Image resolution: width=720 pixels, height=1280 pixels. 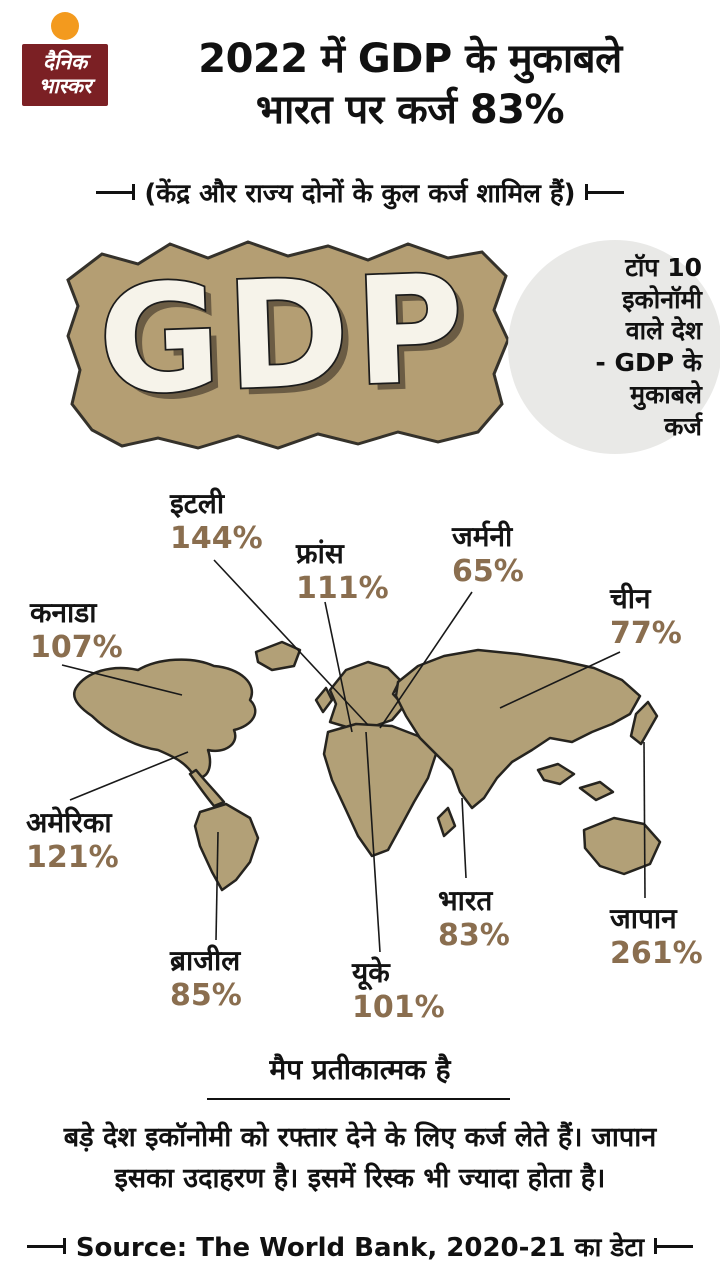 I want to click on logo-sun-icon, so click(x=65, y=26).